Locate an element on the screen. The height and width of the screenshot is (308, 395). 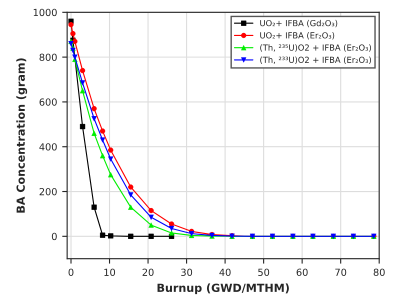
x-tick-label: 80 is located at coordinates (379, 272).